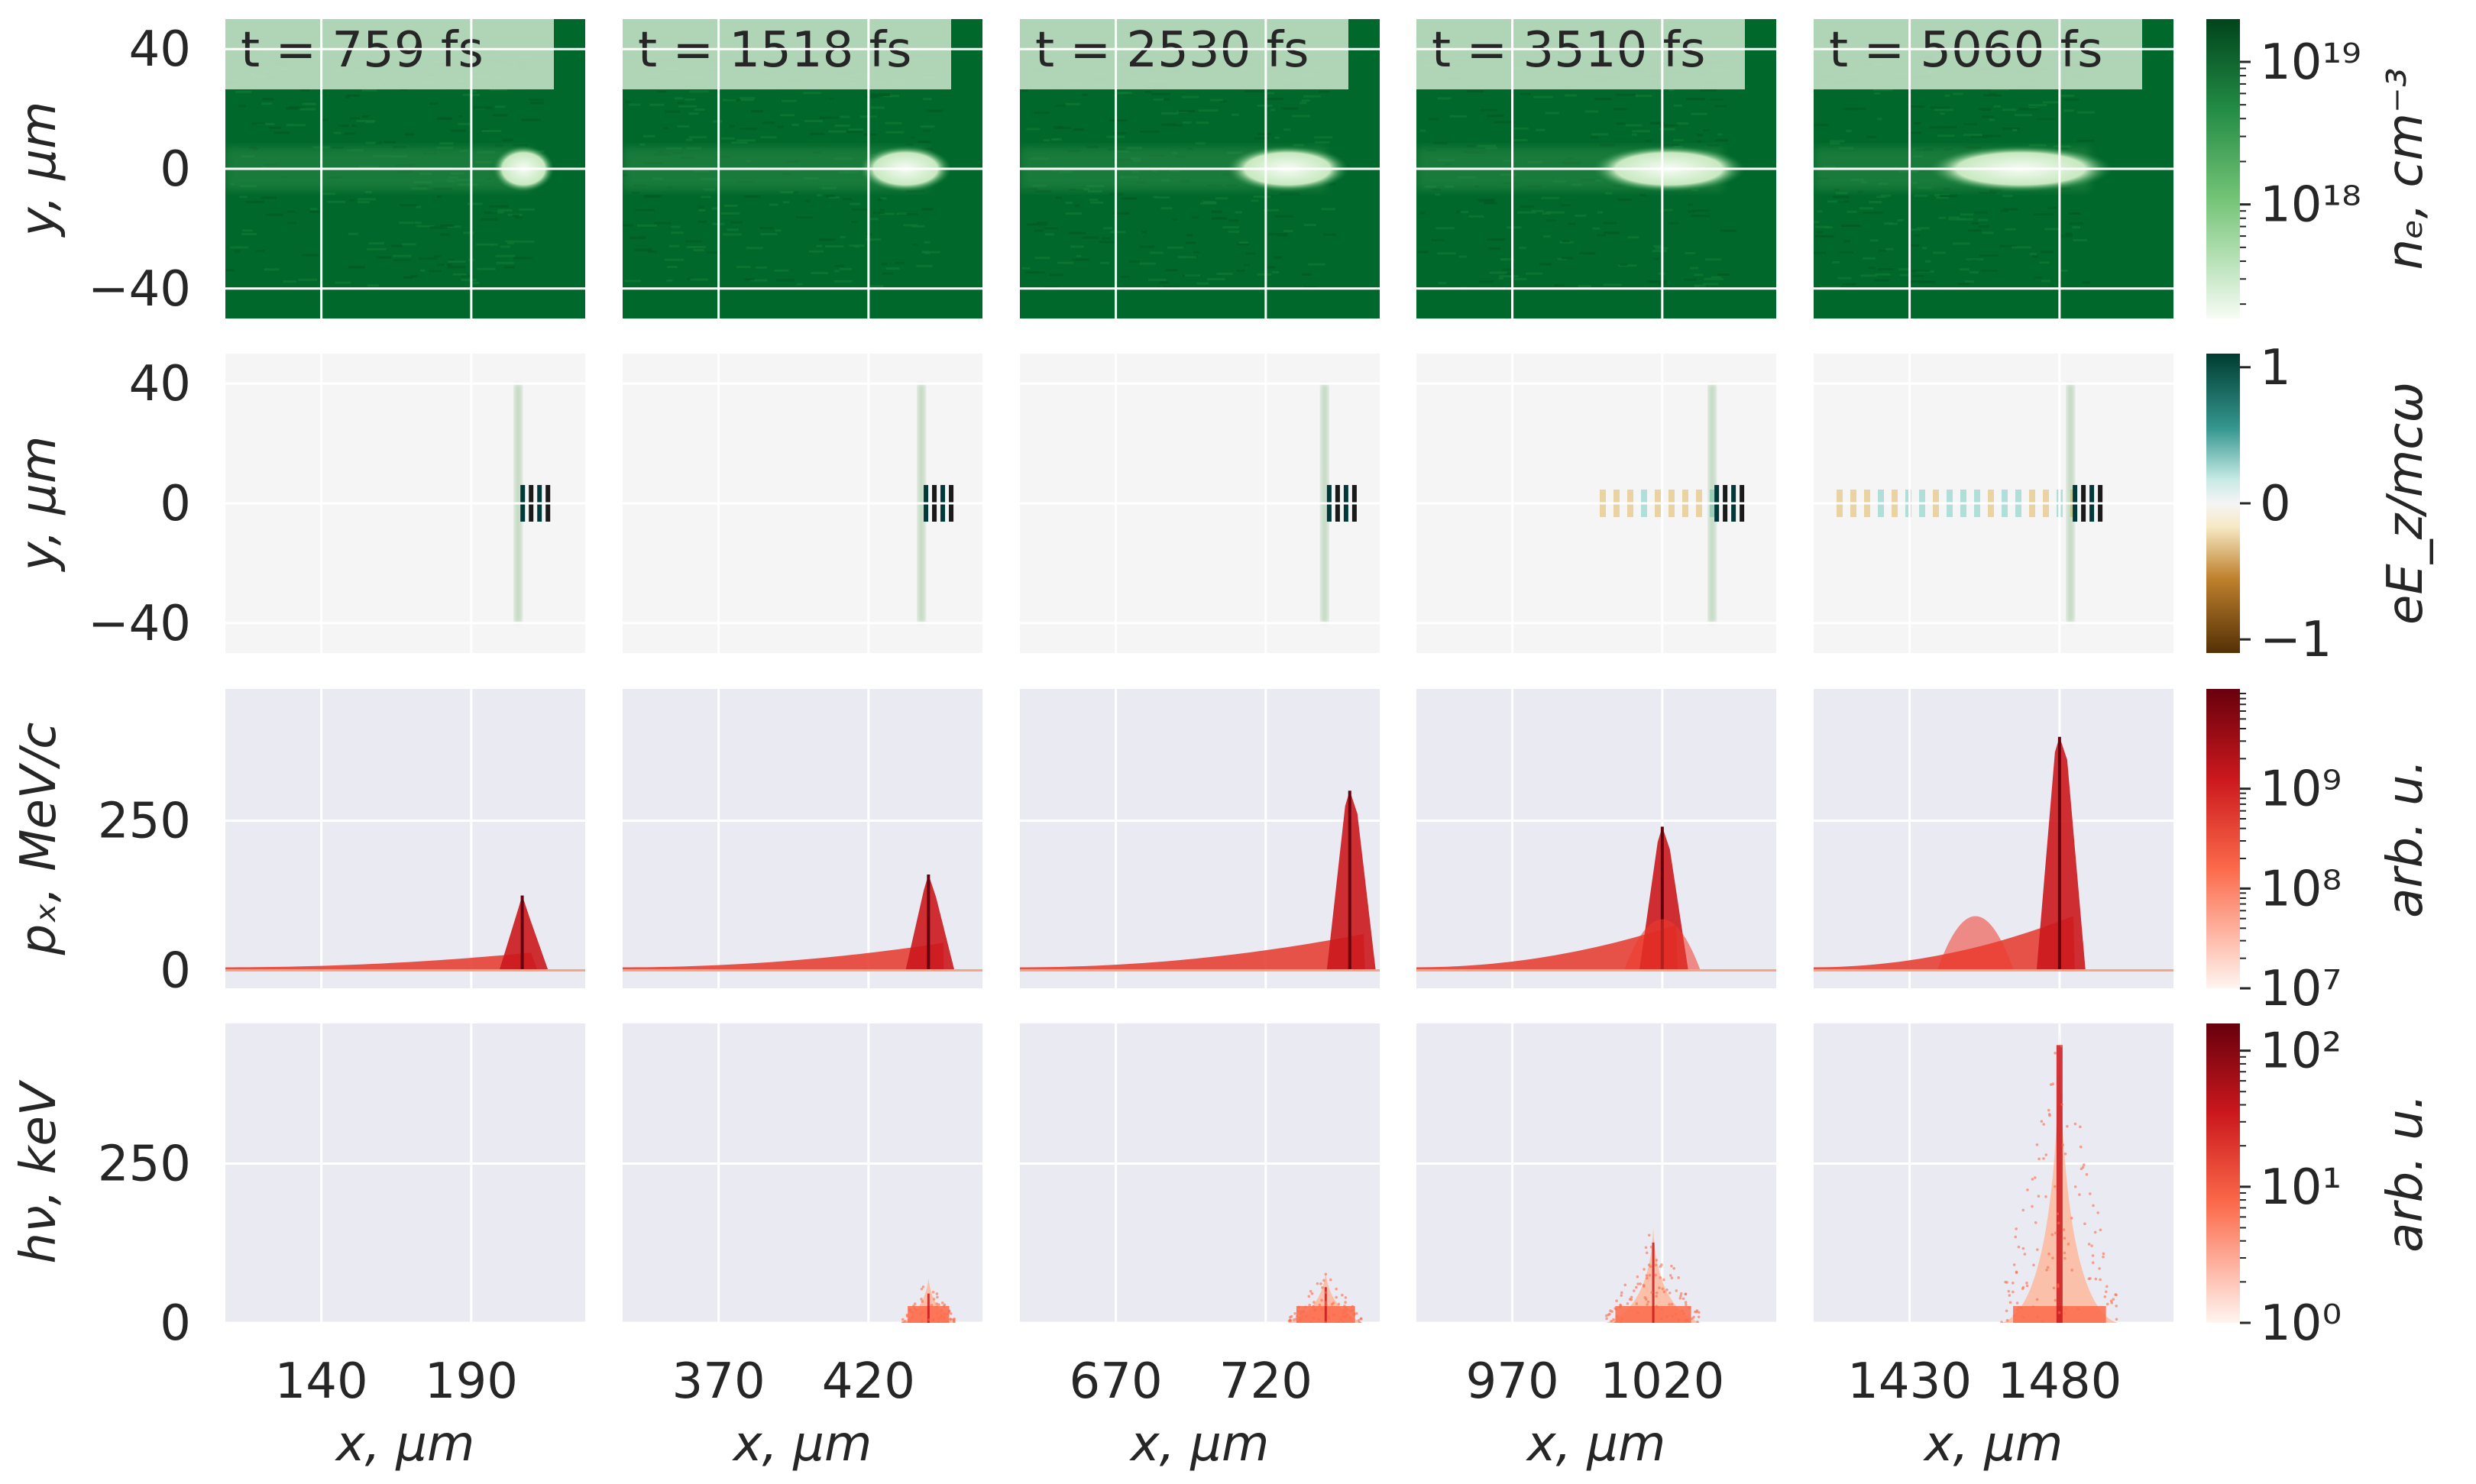  I want to click on electron-secondary-bunch, so click(1975, 943).